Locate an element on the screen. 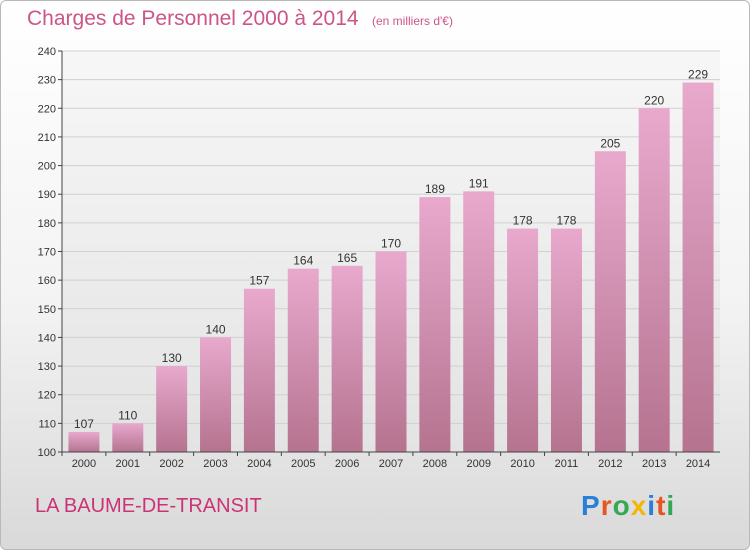  y-tick-label: 130 is located at coordinates (47, 367).